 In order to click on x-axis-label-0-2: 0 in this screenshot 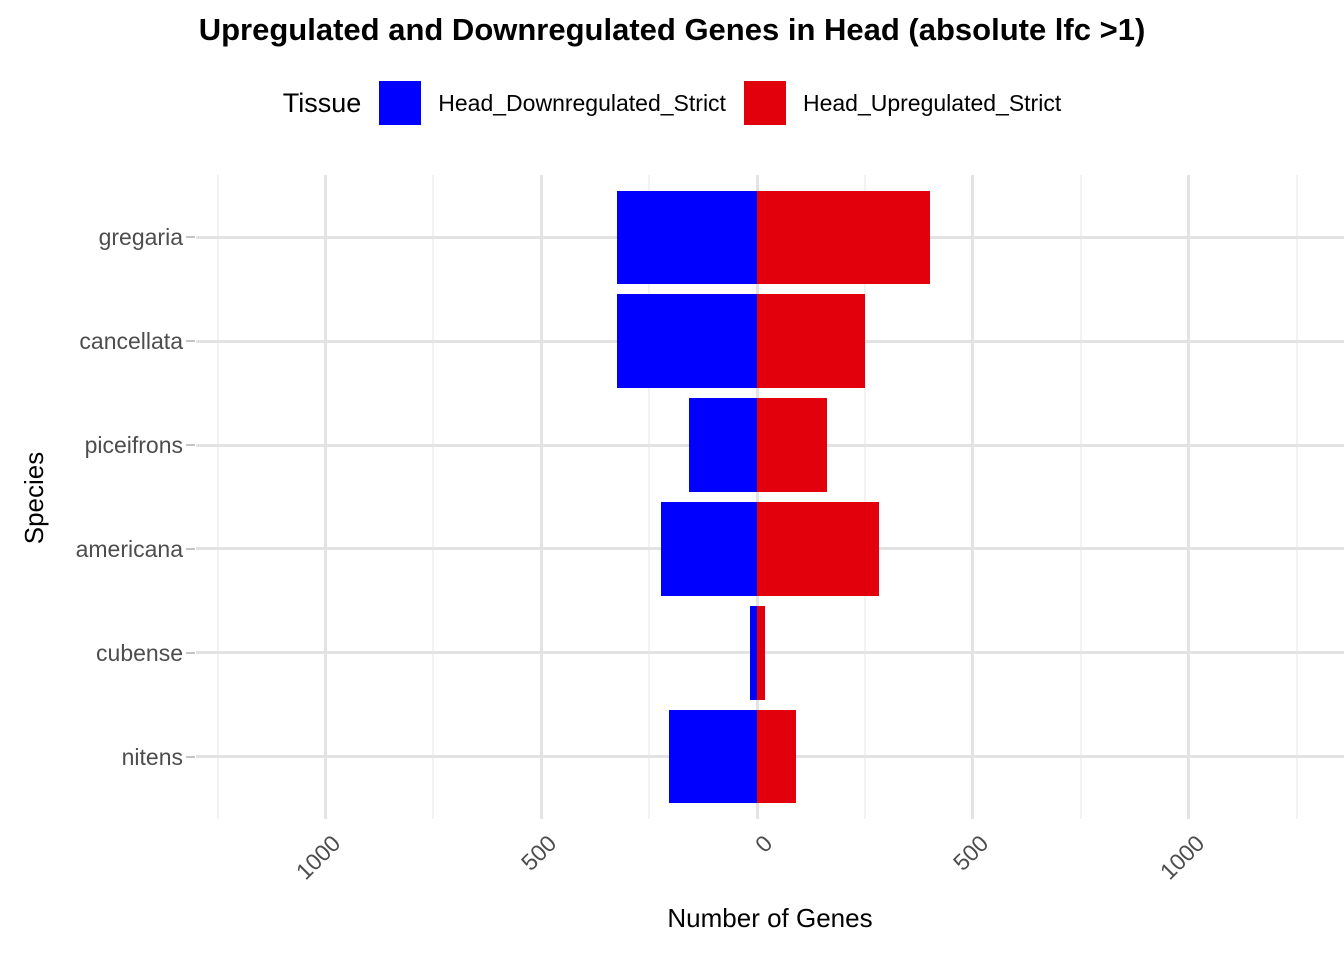, I will do `click(763, 844)`.